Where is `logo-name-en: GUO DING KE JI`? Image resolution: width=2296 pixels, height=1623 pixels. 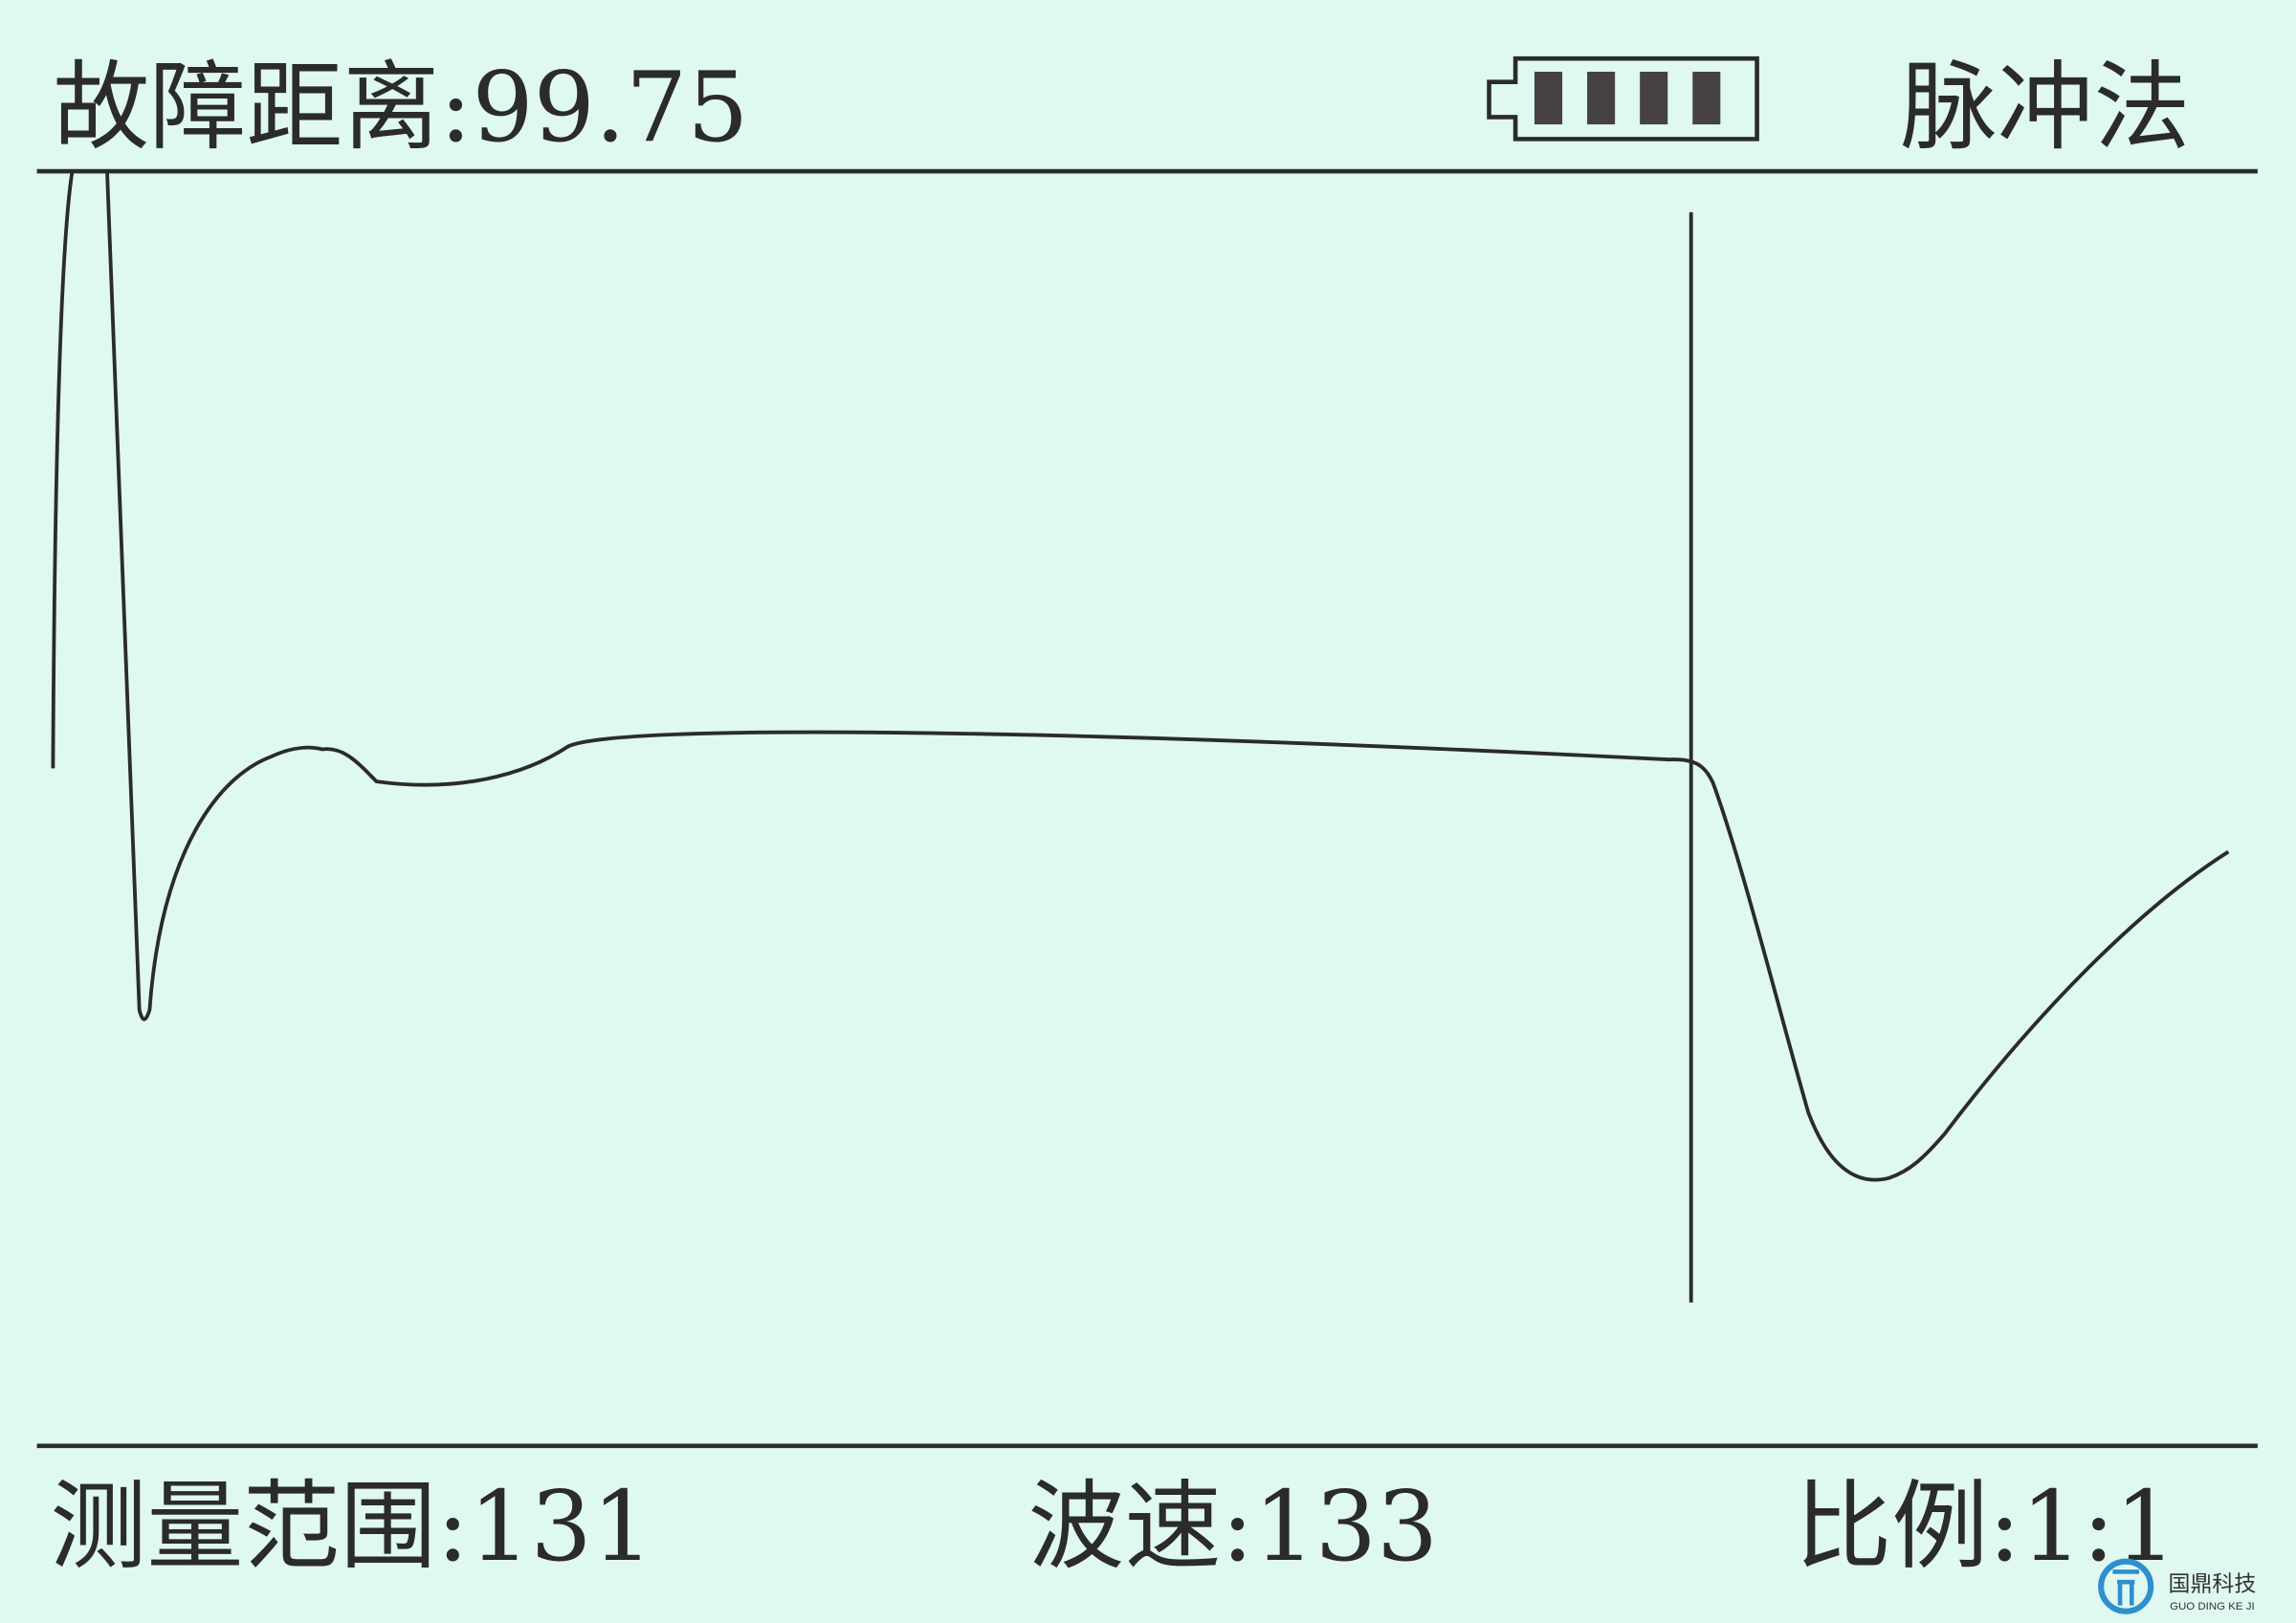
logo-name-en: GUO DING KE JI is located at coordinates (2212, 1606).